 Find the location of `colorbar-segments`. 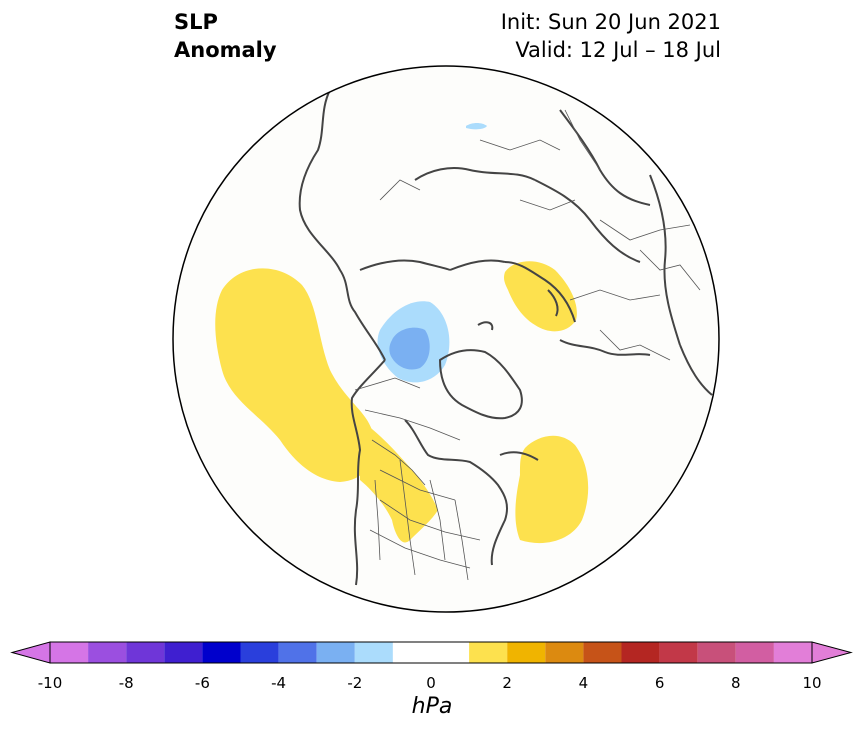

colorbar-segments is located at coordinates (431, 652).